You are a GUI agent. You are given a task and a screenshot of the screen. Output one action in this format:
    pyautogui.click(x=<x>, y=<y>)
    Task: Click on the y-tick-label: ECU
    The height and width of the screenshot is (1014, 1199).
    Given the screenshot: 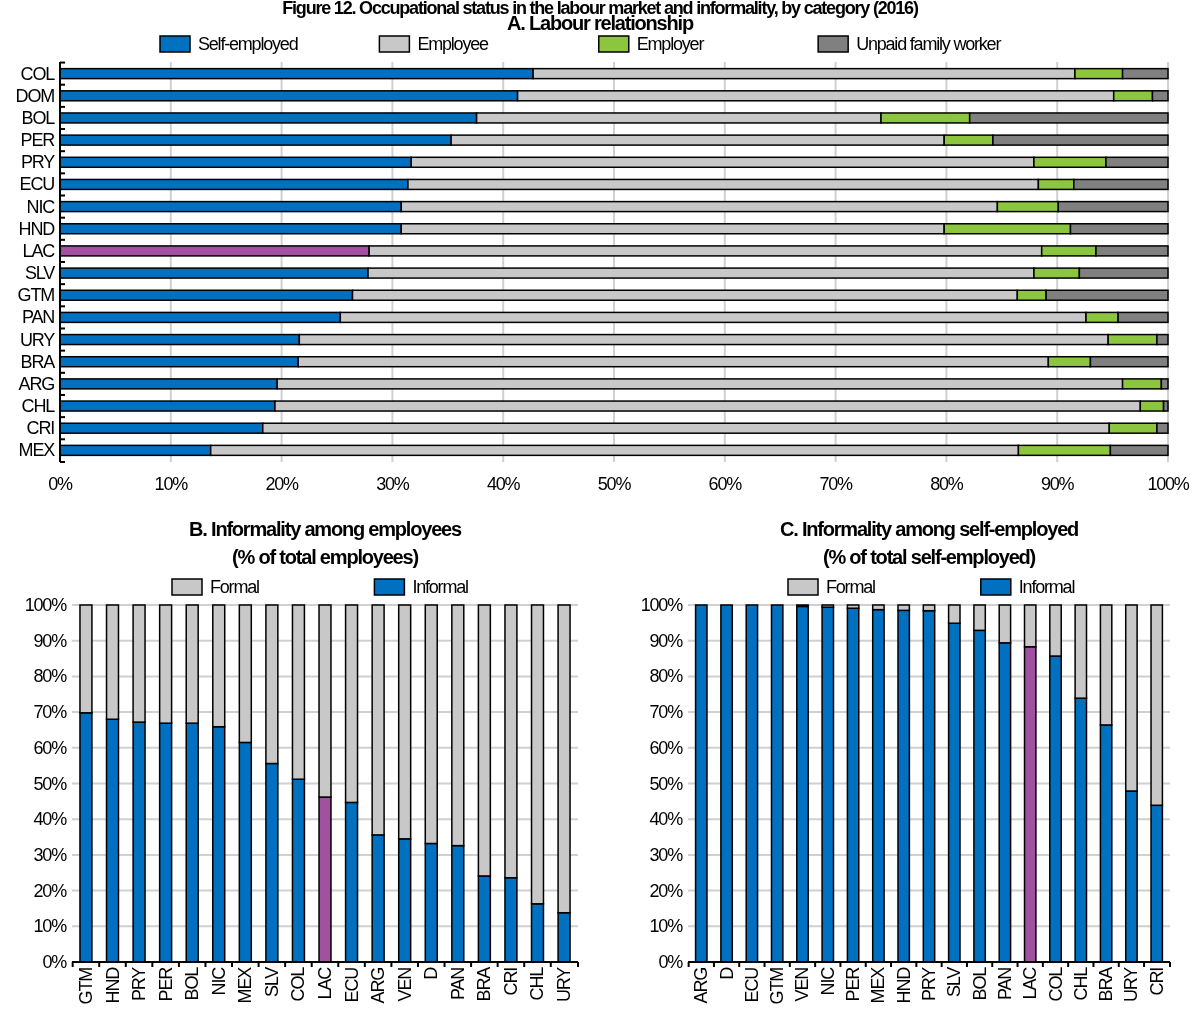 What is the action you would take?
    pyautogui.click(x=37, y=184)
    